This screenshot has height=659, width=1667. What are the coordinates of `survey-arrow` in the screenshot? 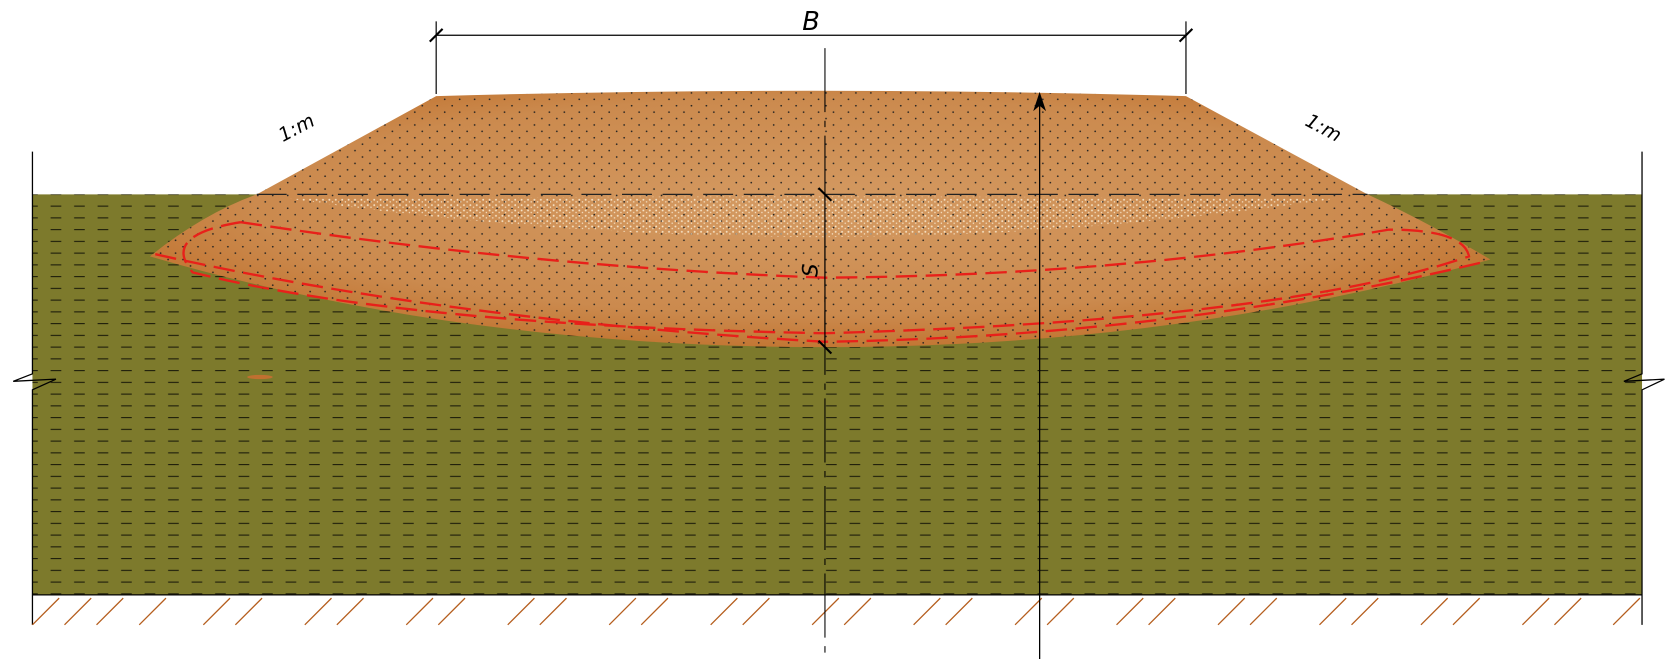 It's located at (1040, 101).